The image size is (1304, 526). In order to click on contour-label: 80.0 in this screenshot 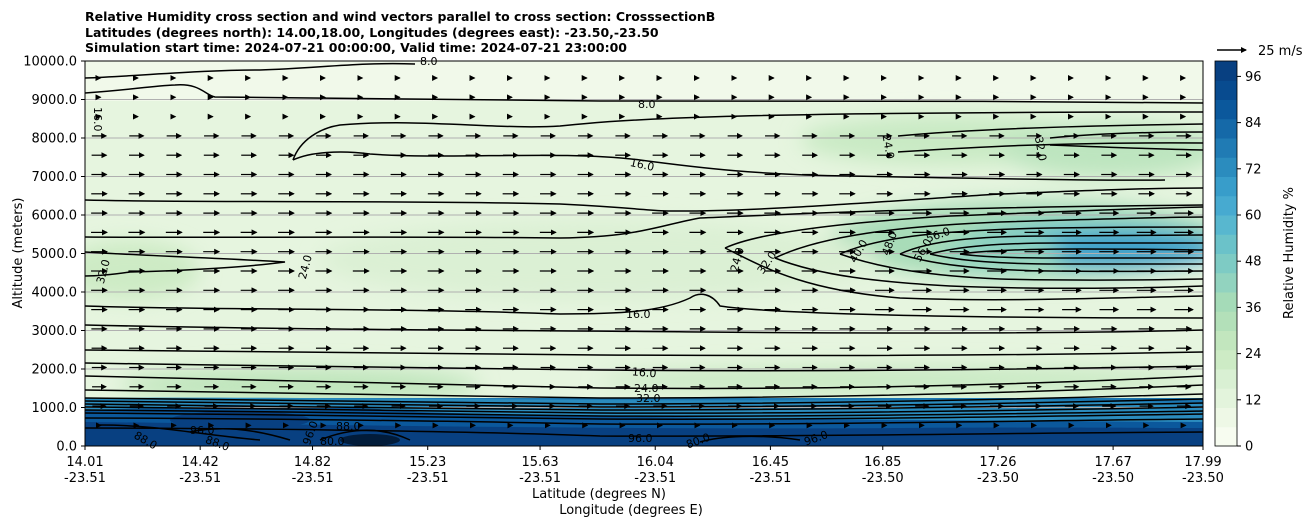, I will do `click(332, 441)`.